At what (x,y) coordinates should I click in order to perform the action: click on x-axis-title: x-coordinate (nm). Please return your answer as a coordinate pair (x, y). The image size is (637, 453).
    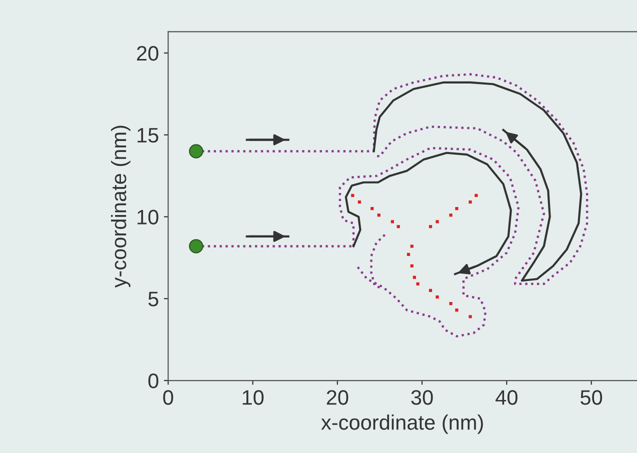
    Looking at the image, I should click on (402, 424).